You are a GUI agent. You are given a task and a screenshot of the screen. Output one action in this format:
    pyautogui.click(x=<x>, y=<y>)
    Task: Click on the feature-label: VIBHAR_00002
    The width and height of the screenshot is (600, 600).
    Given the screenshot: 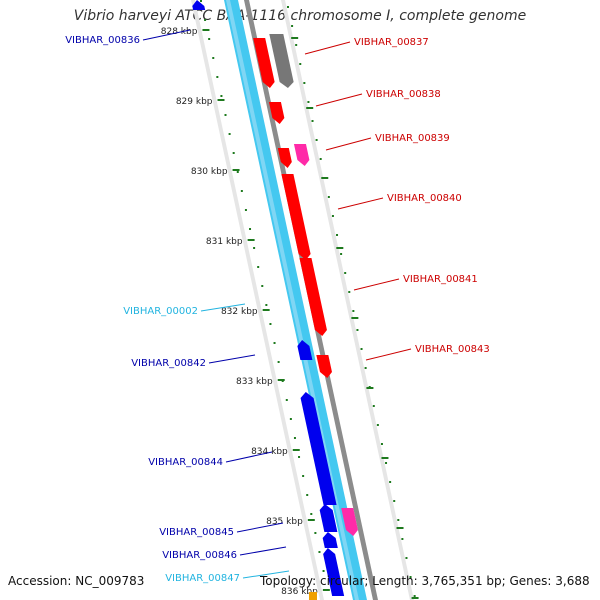 What is the action you would take?
    pyautogui.click(x=160, y=311)
    